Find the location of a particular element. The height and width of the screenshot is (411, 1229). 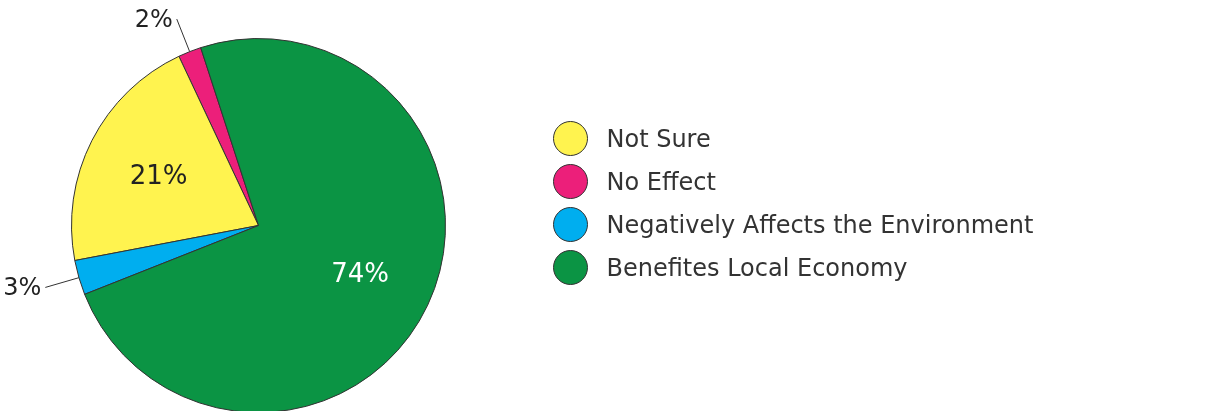

data-label: 74% is located at coordinates (360, 273).